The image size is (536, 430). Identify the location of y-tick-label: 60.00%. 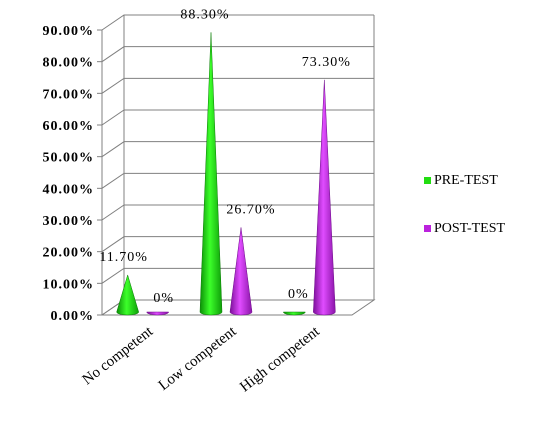
(69, 126).